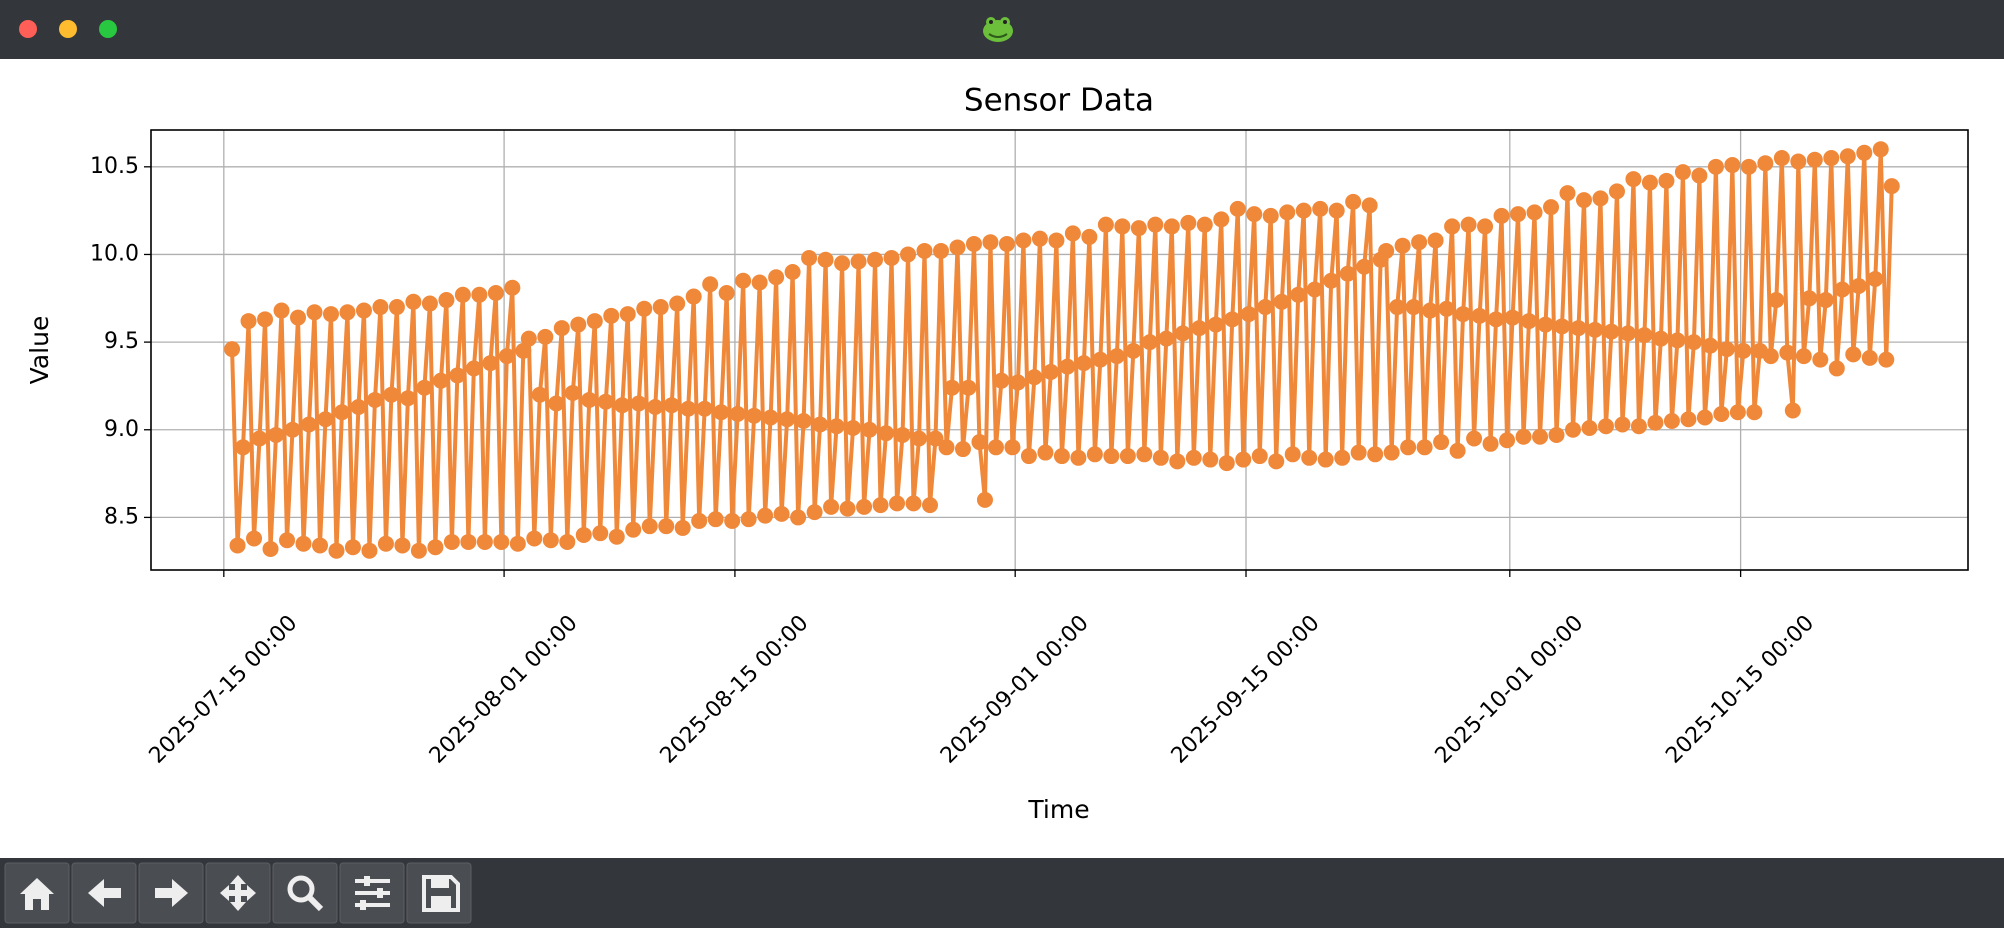 This screenshot has width=2004, height=928. I want to click on app-icon, so click(998, 29).